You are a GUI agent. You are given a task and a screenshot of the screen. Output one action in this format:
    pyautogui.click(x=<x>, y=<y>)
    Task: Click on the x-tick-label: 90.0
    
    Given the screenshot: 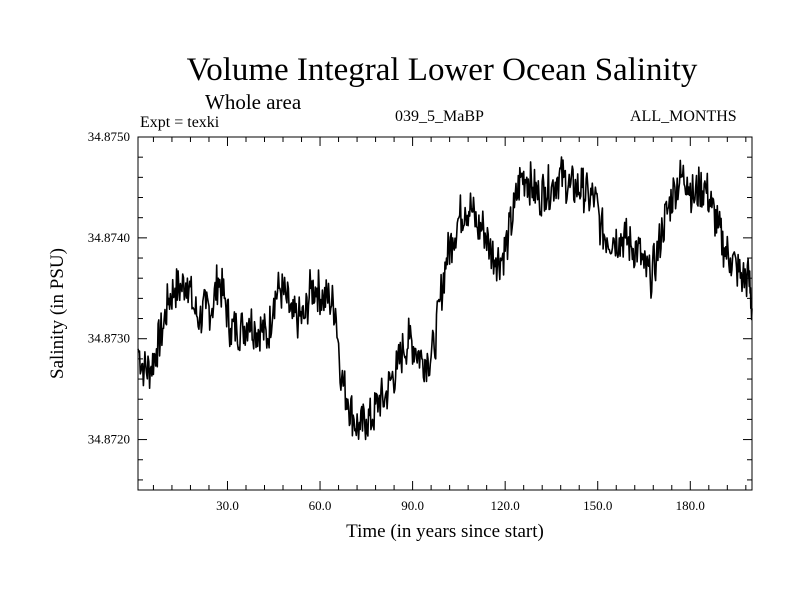 What is the action you would take?
    pyautogui.click(x=412, y=505)
    